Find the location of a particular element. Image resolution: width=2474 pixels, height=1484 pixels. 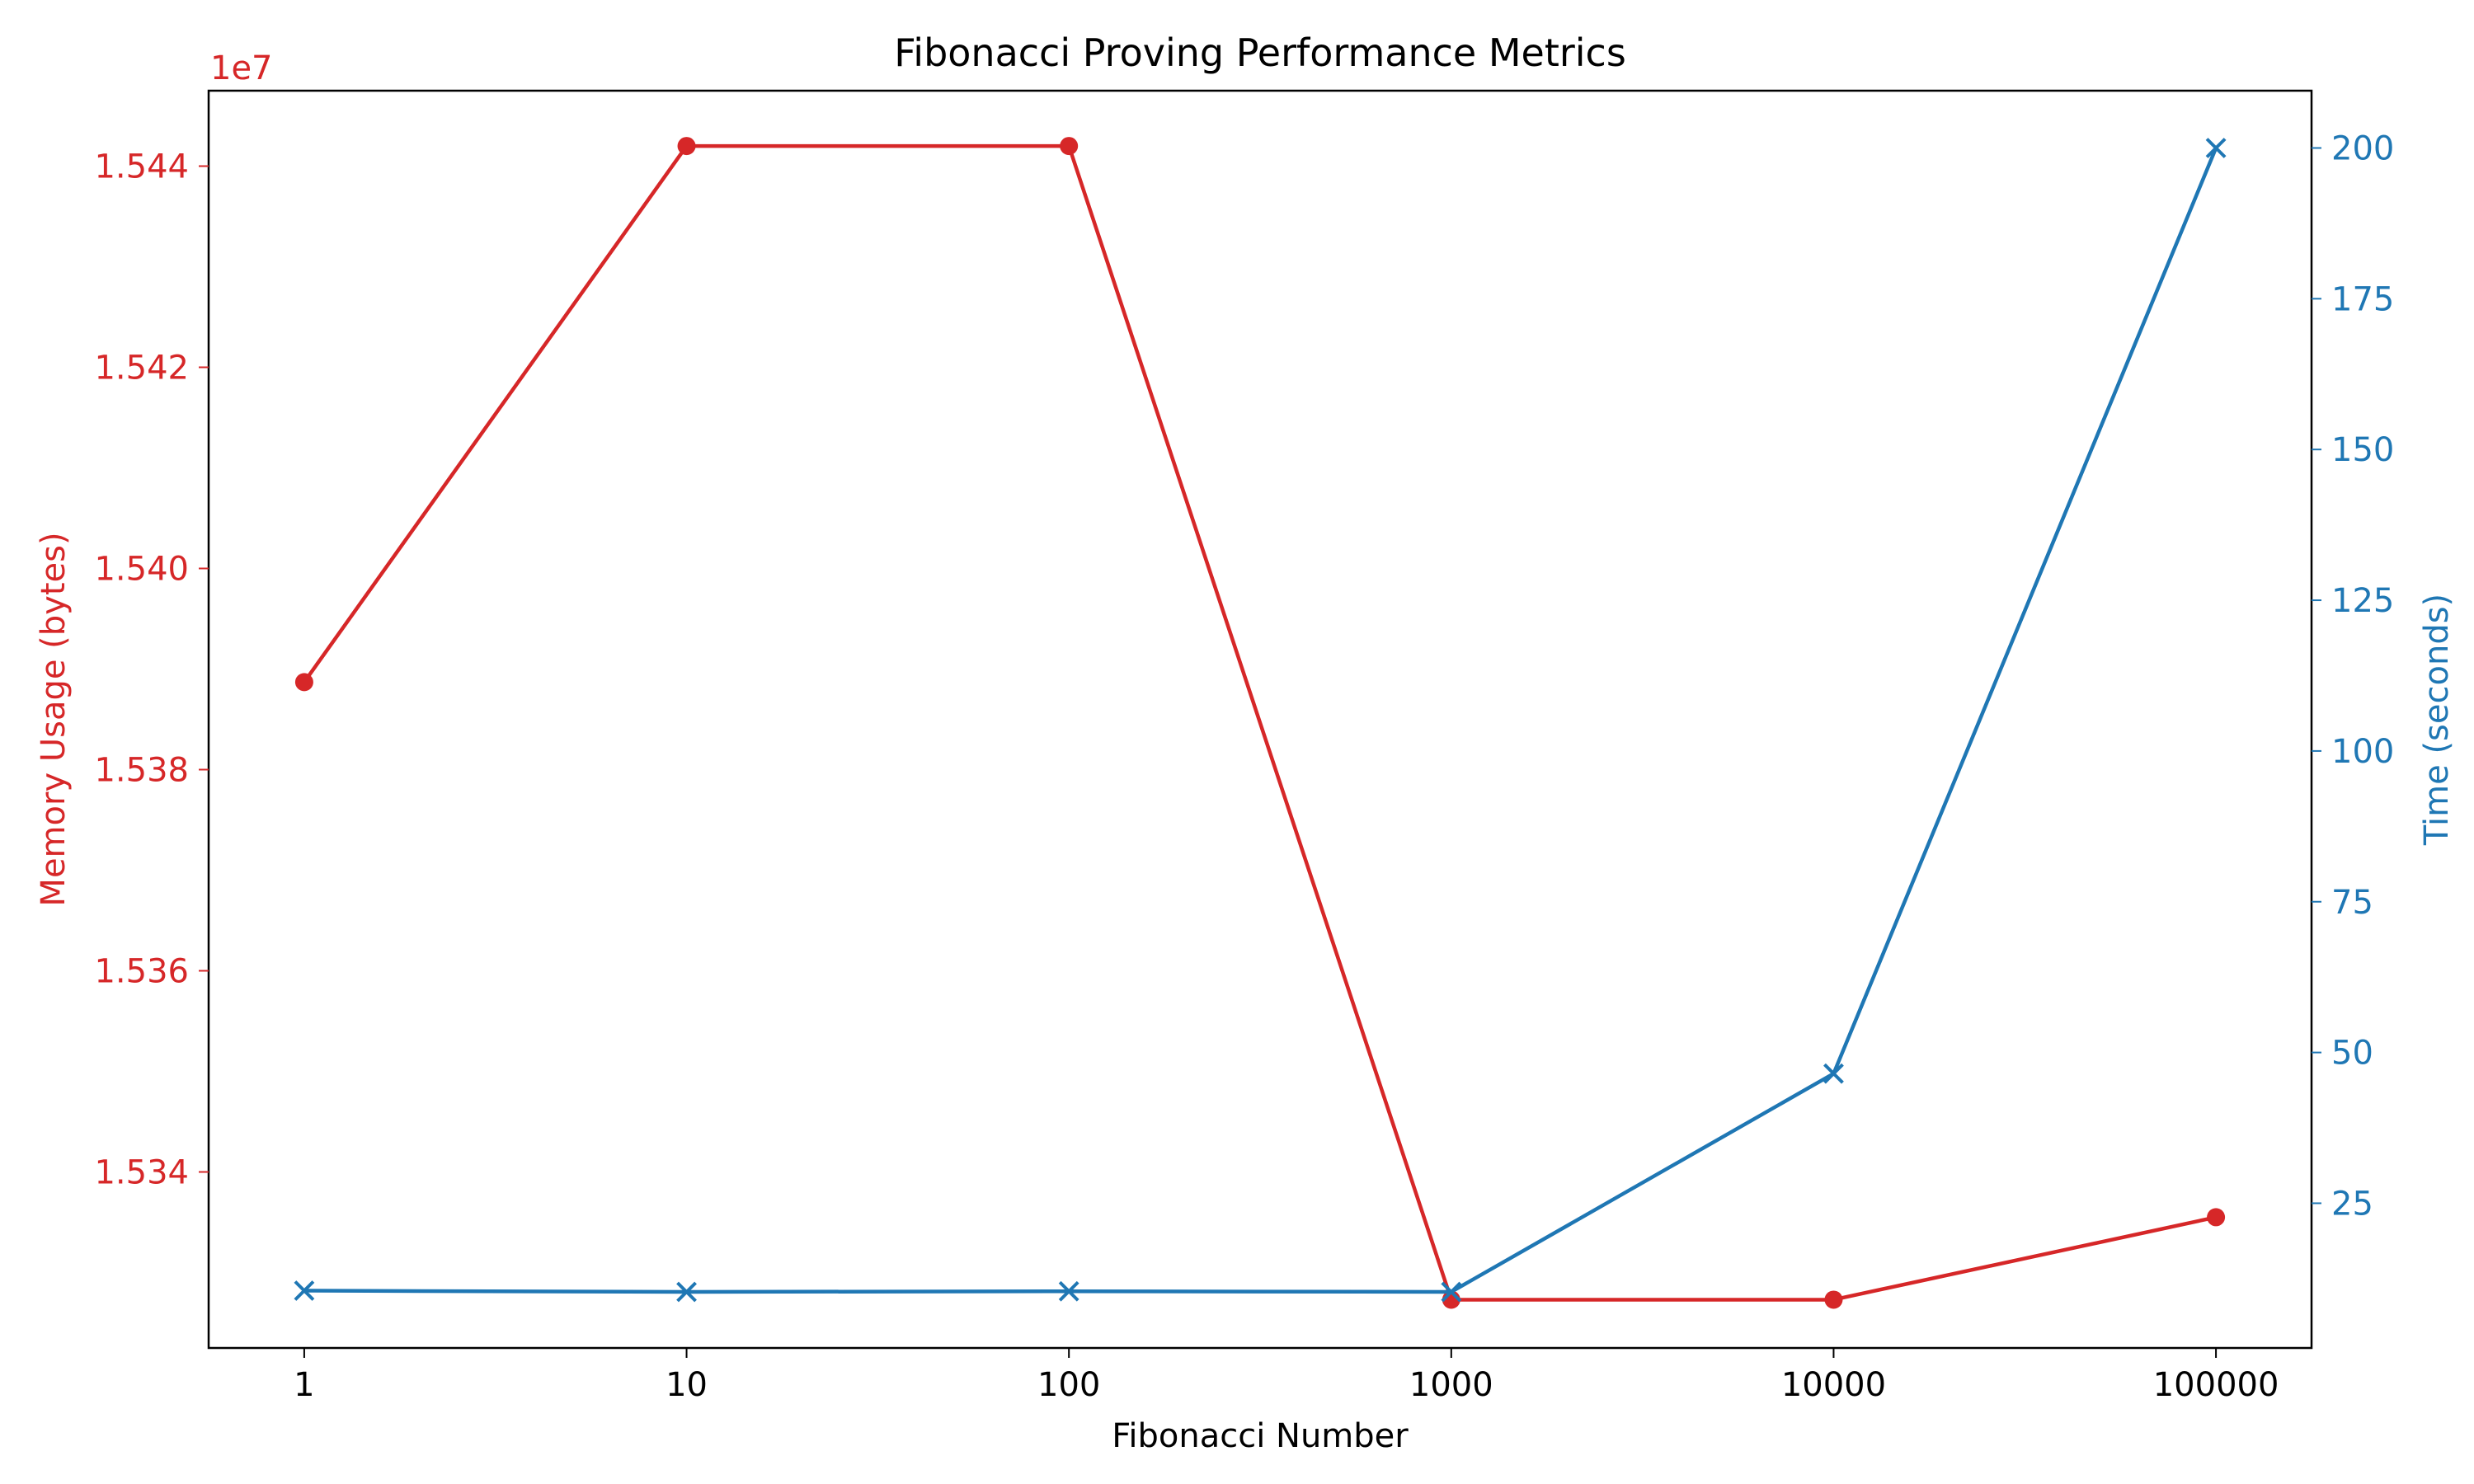

left-tick-label: 1.534 is located at coordinates (141, 1173).